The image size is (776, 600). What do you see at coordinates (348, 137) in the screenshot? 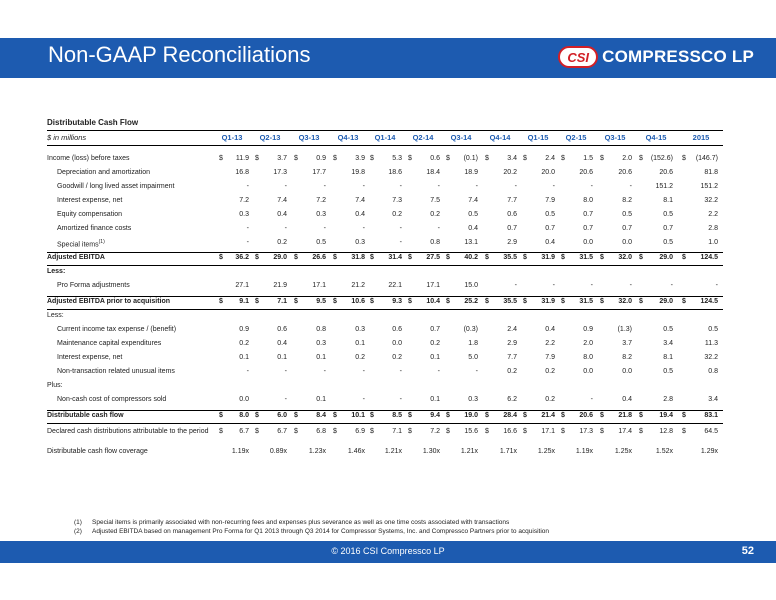
I see `column-header: Q4-13` at bounding box center [348, 137].